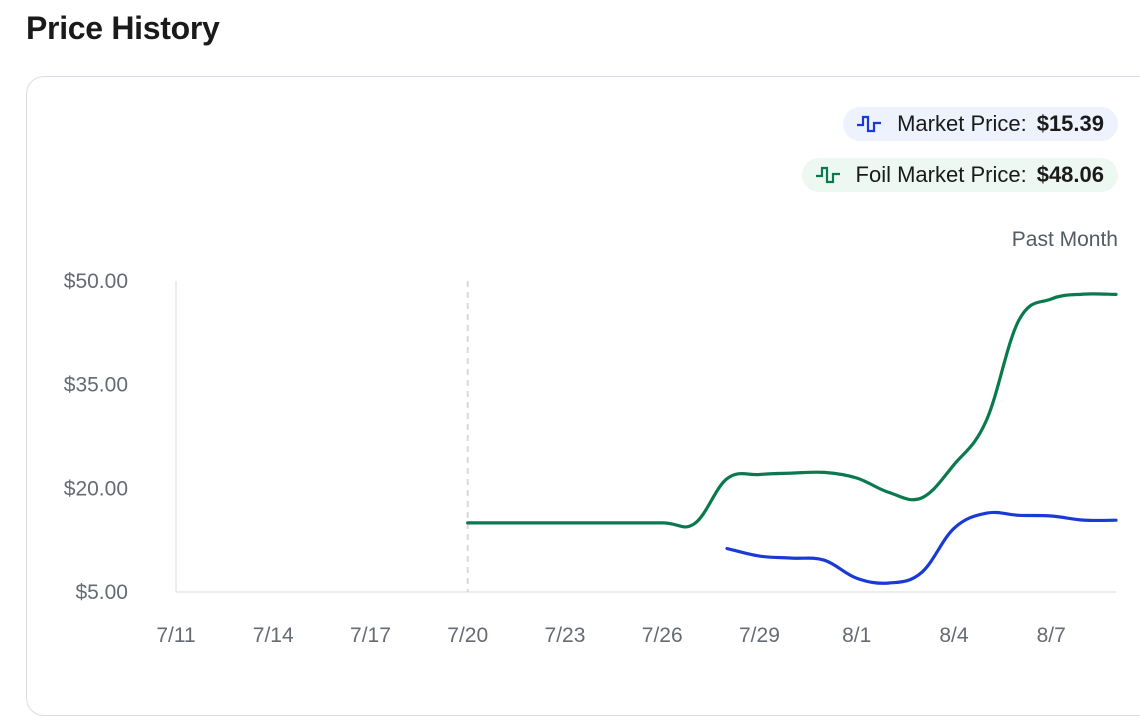 This screenshot has height=716, width=1140. Describe the element at coordinates (96, 488) in the screenshot. I see `y-tick-label: $20.00` at that location.